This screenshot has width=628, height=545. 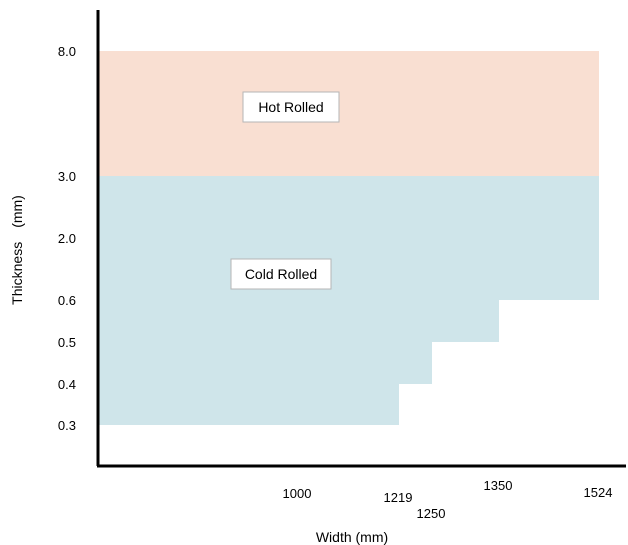 I want to click on y-tick-label: 8.0, so click(x=67, y=51).